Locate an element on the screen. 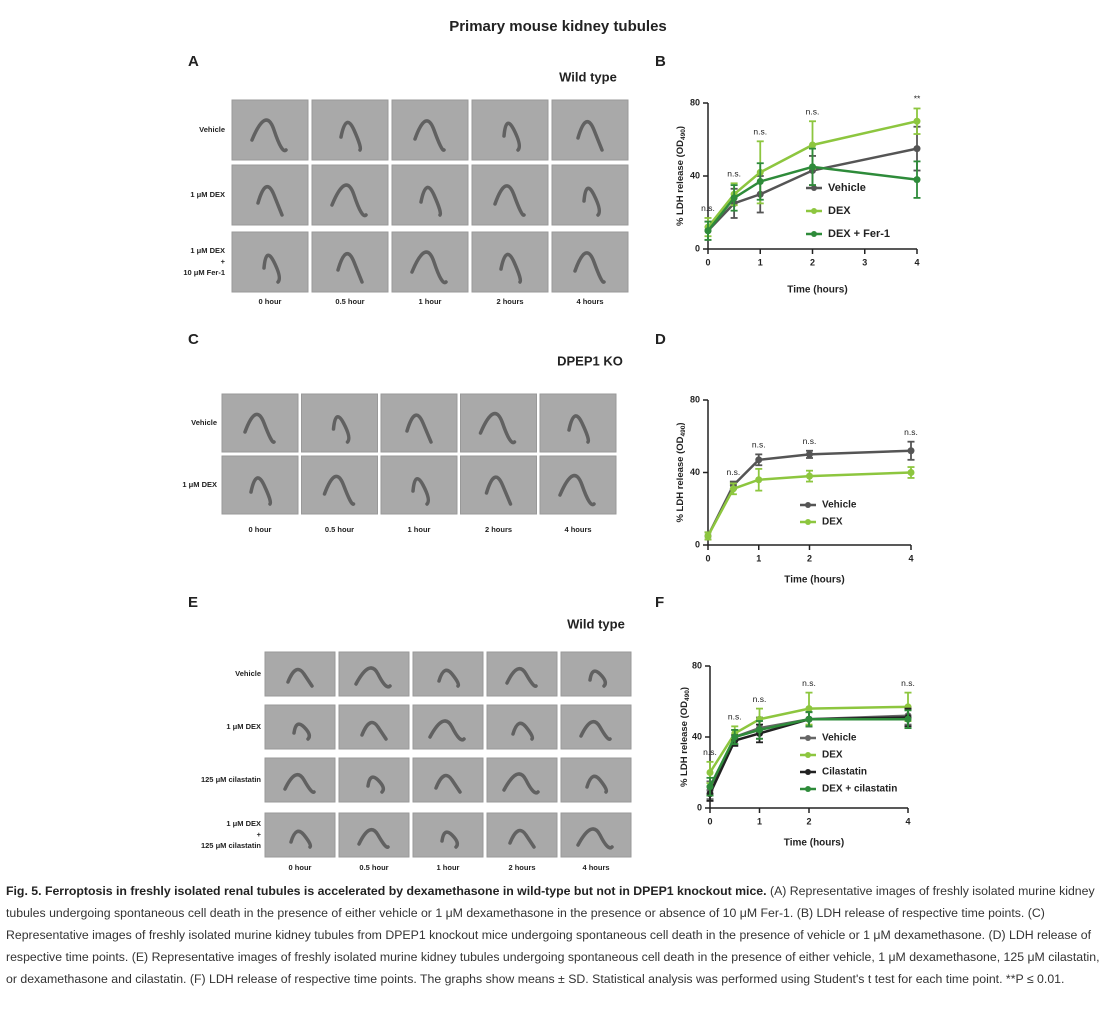 The image size is (1108, 1022). legend-label: DEX + cilastatin is located at coordinates (859, 789).